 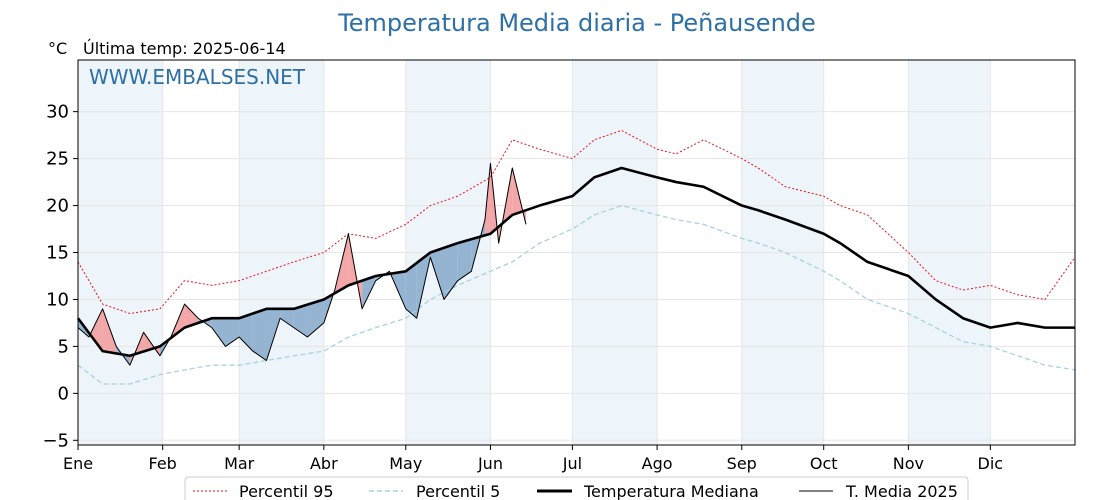 I want to click on y-tick-label: 30, so click(x=57, y=112).